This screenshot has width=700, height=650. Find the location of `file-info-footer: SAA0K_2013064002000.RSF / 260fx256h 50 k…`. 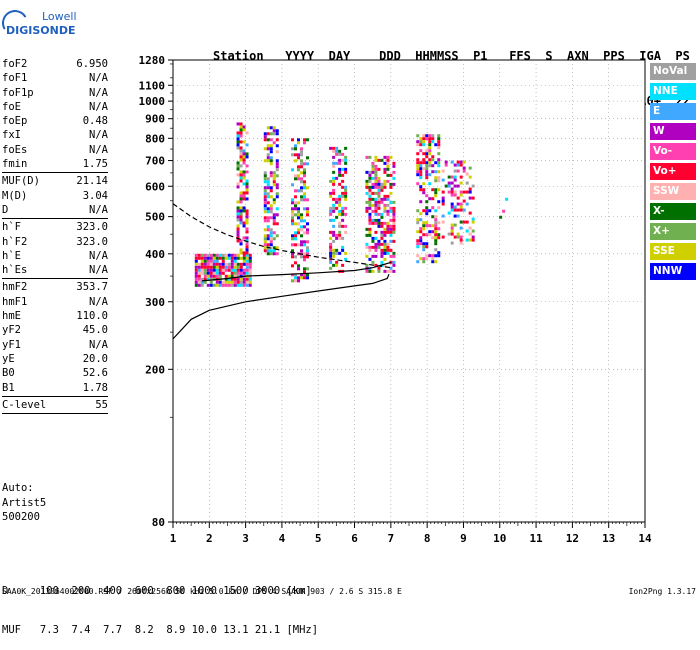

file-info-footer: SAA0K_2013064002000.RSF / 260fx256h 50 k… is located at coordinates (202, 591).